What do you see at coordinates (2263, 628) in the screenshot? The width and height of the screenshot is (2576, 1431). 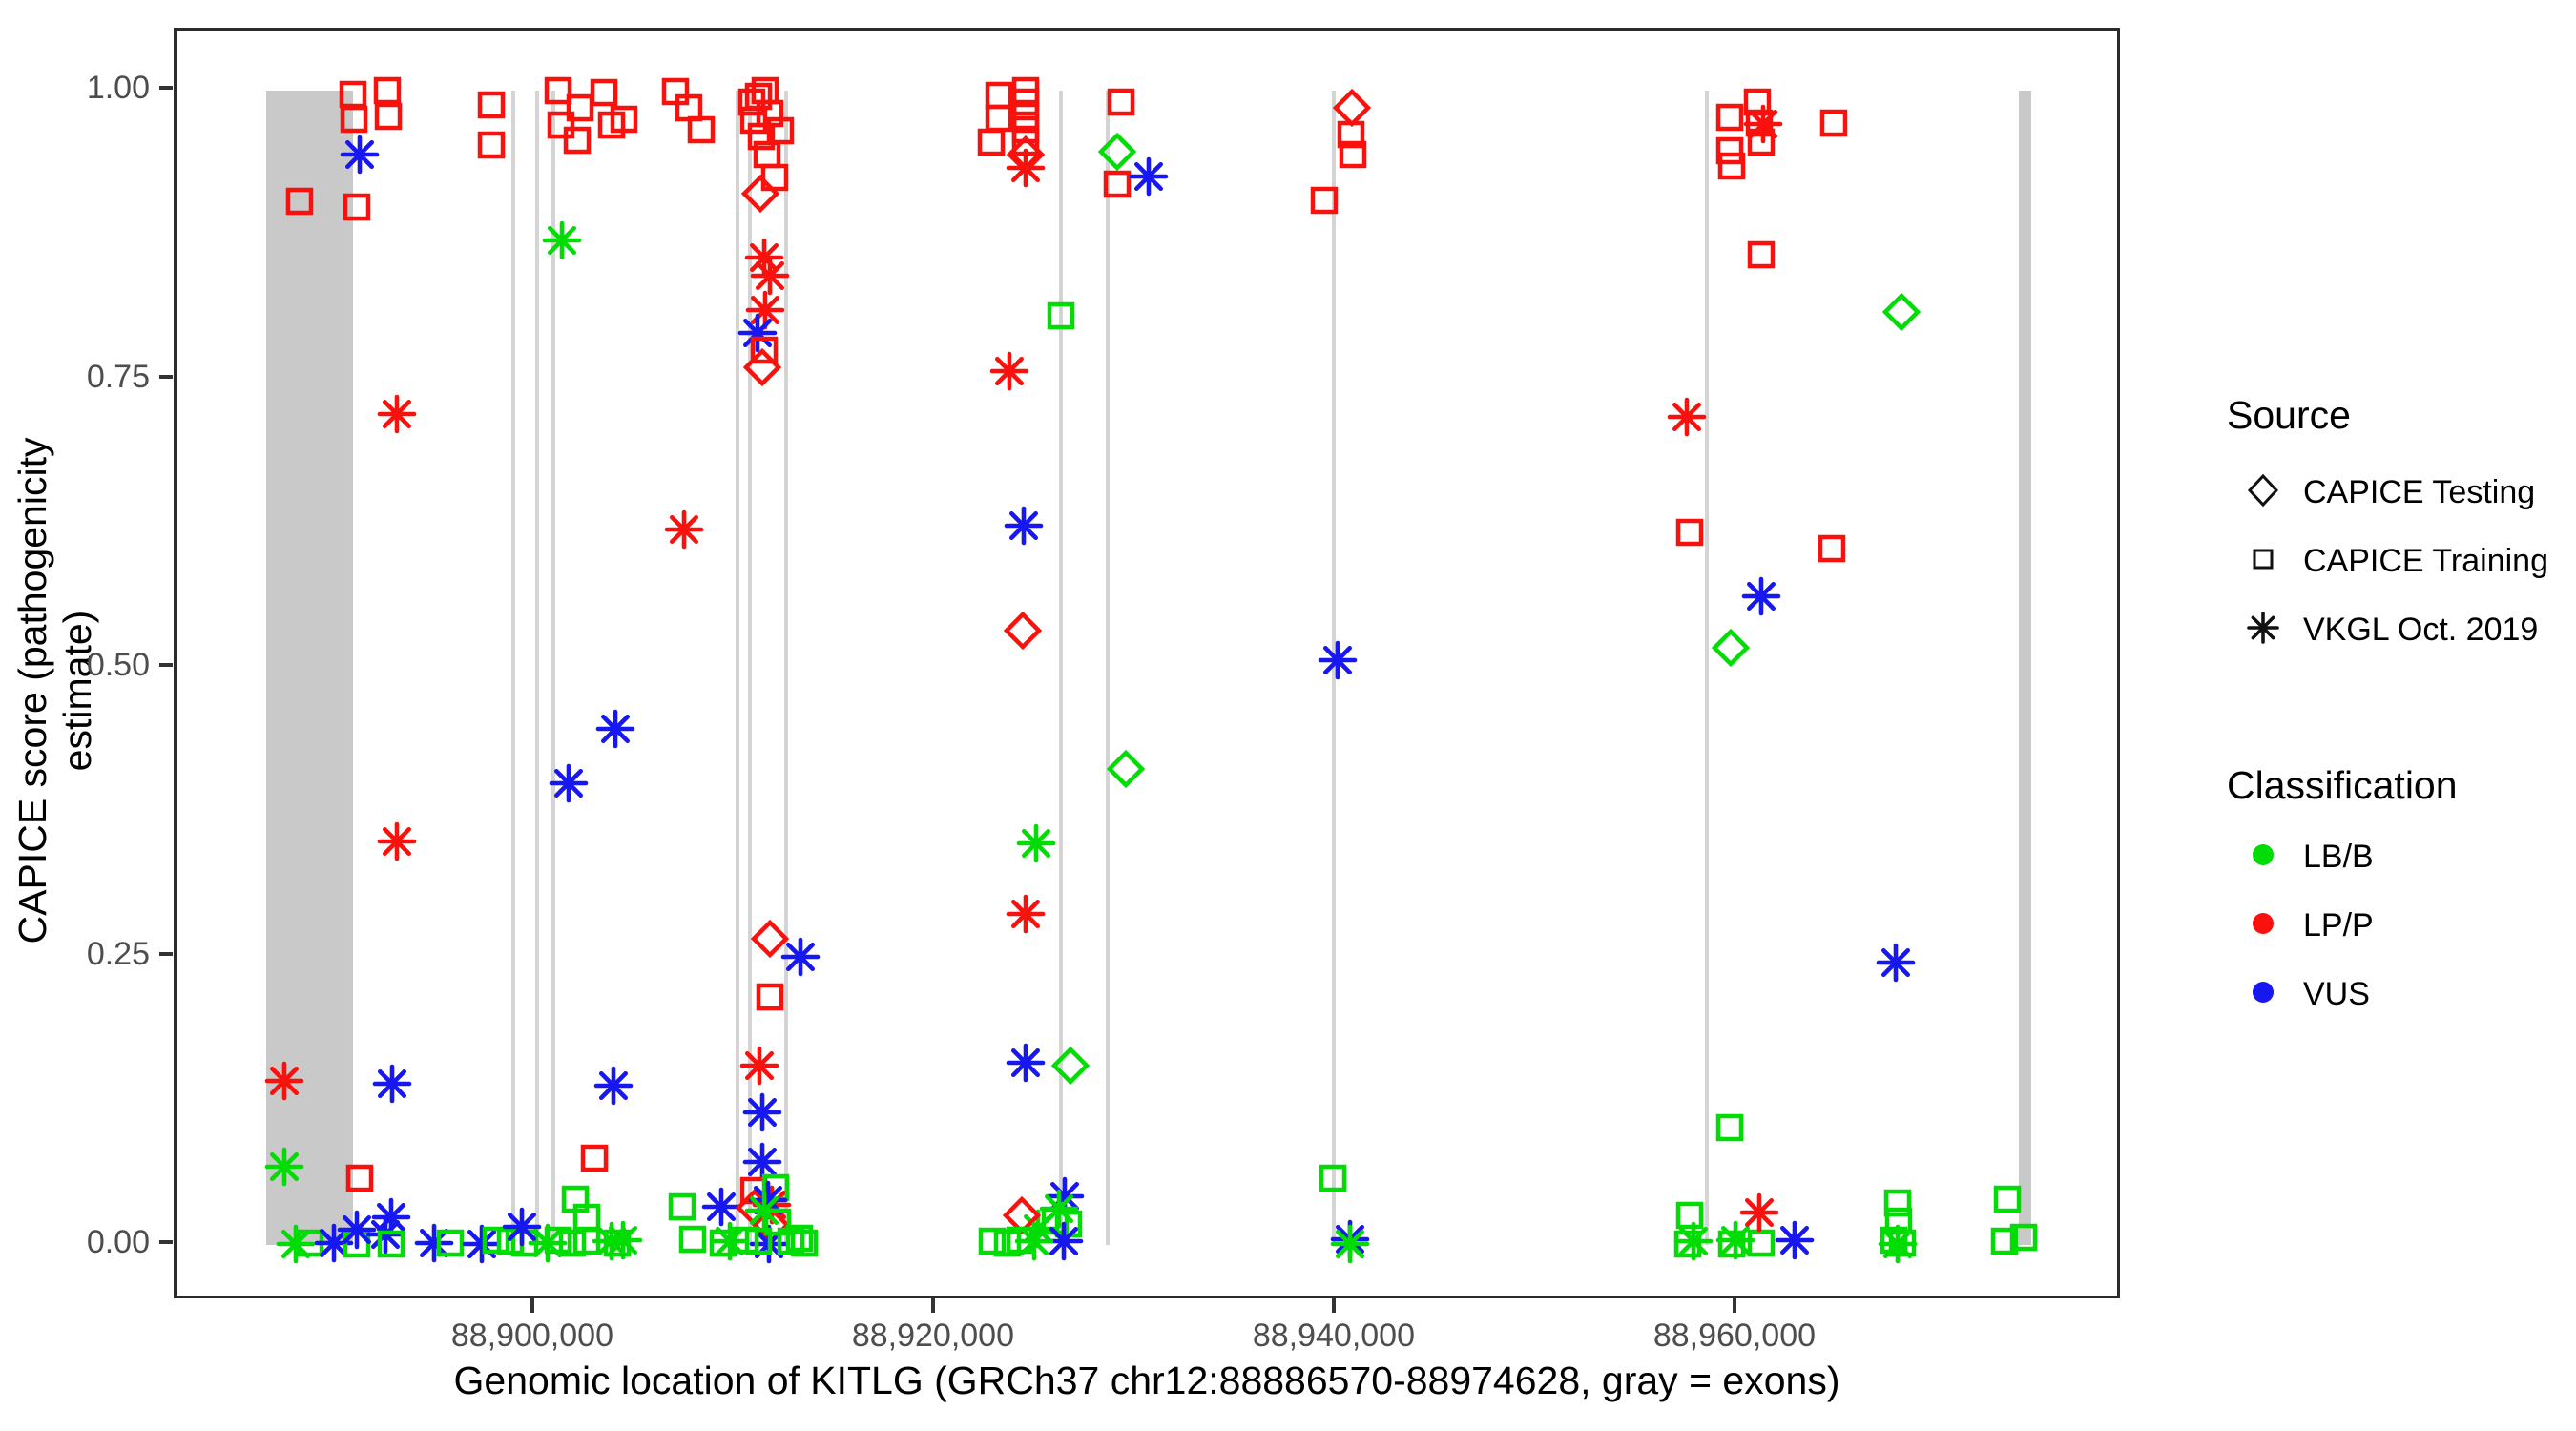 I see `asterisk-icon` at bounding box center [2263, 628].